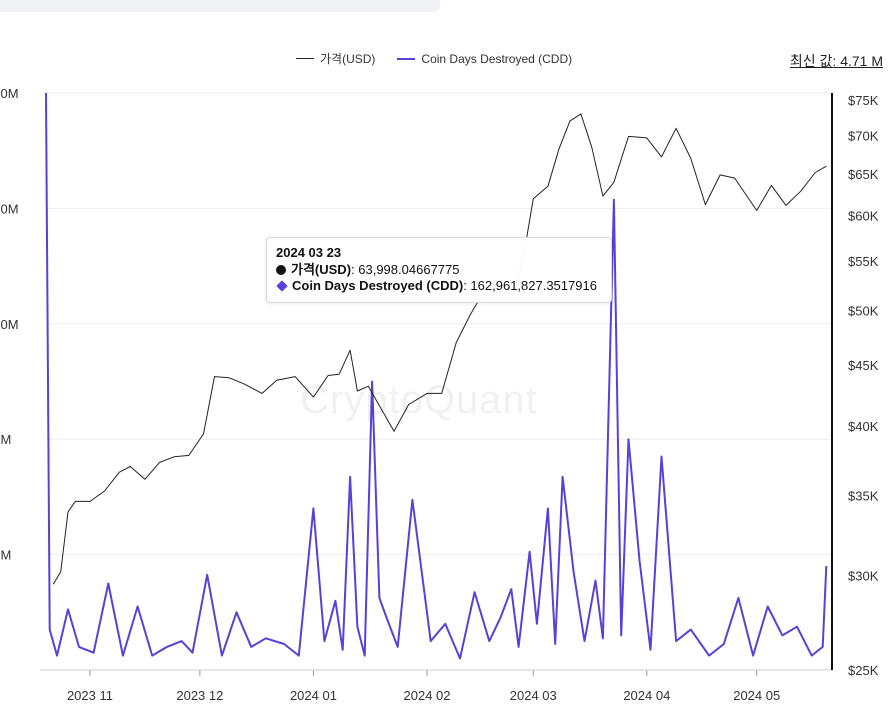 The height and width of the screenshot is (705, 889). I want to click on right-tick-label: $75K, so click(863, 100).